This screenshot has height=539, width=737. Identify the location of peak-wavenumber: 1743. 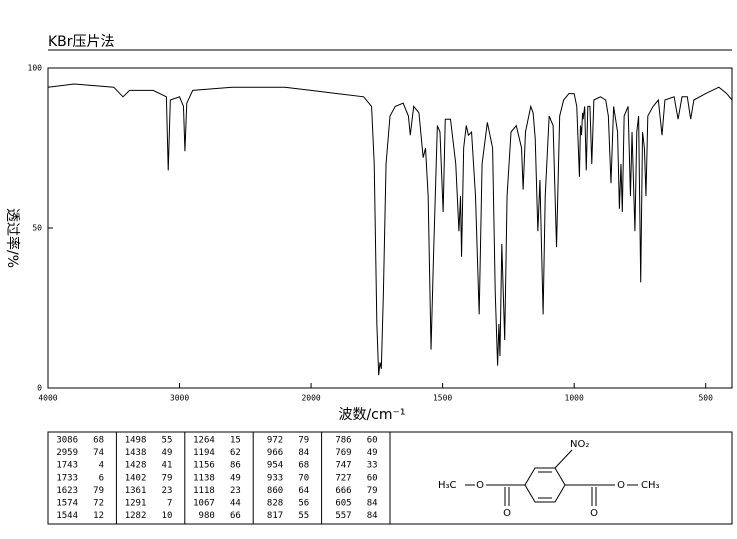
(67, 466).